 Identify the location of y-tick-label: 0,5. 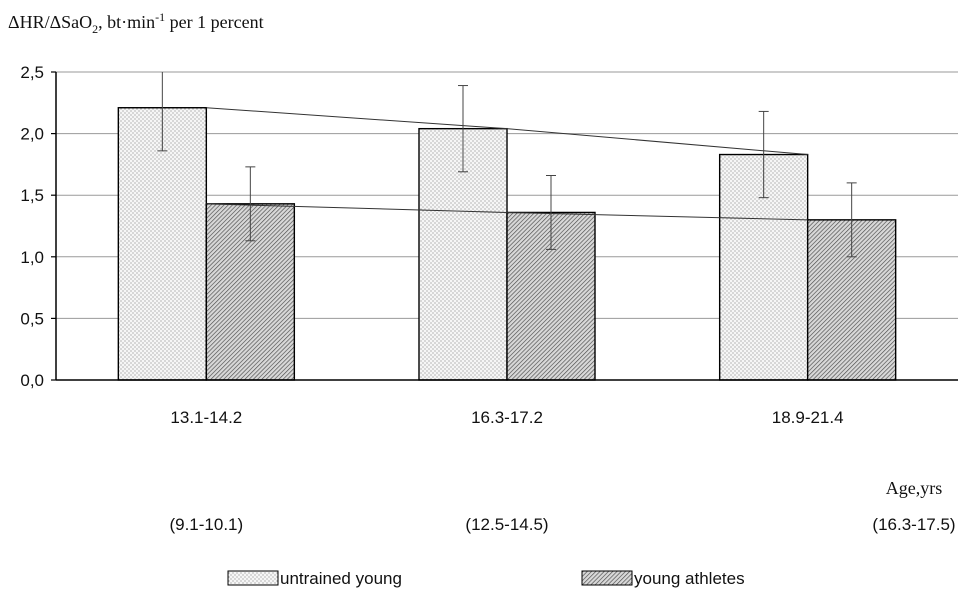
(32, 318).